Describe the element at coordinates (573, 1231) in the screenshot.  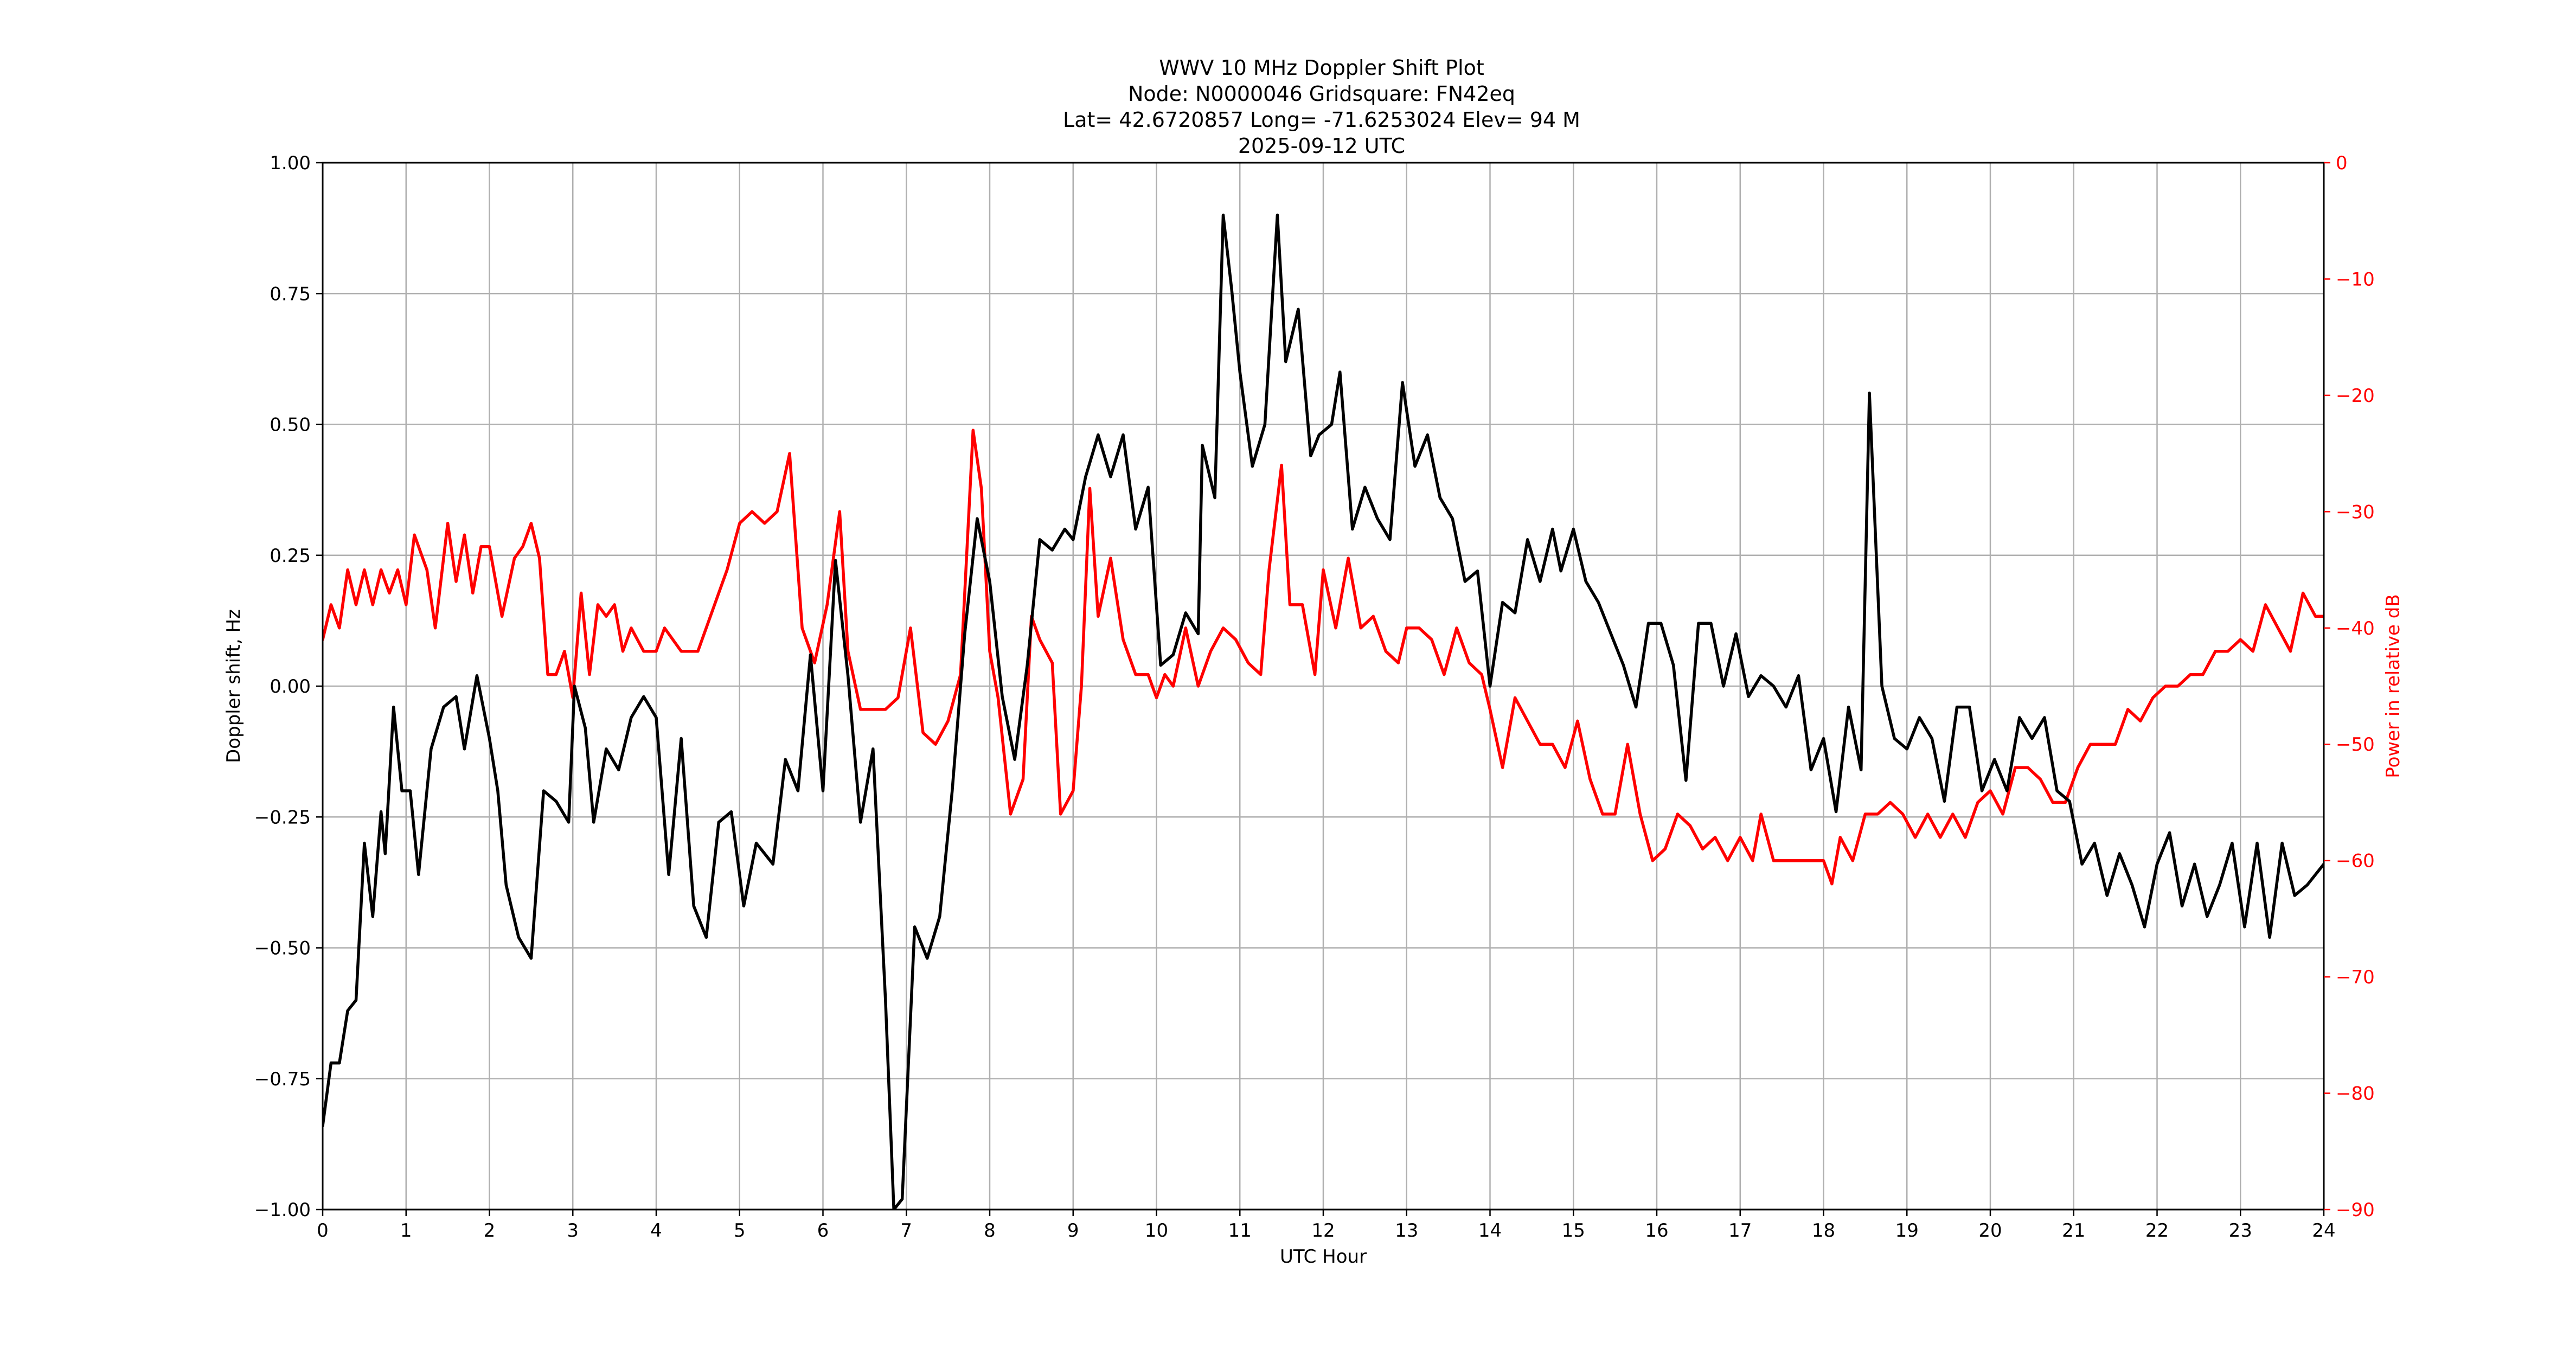
I see `x-tick-label: 3` at that location.